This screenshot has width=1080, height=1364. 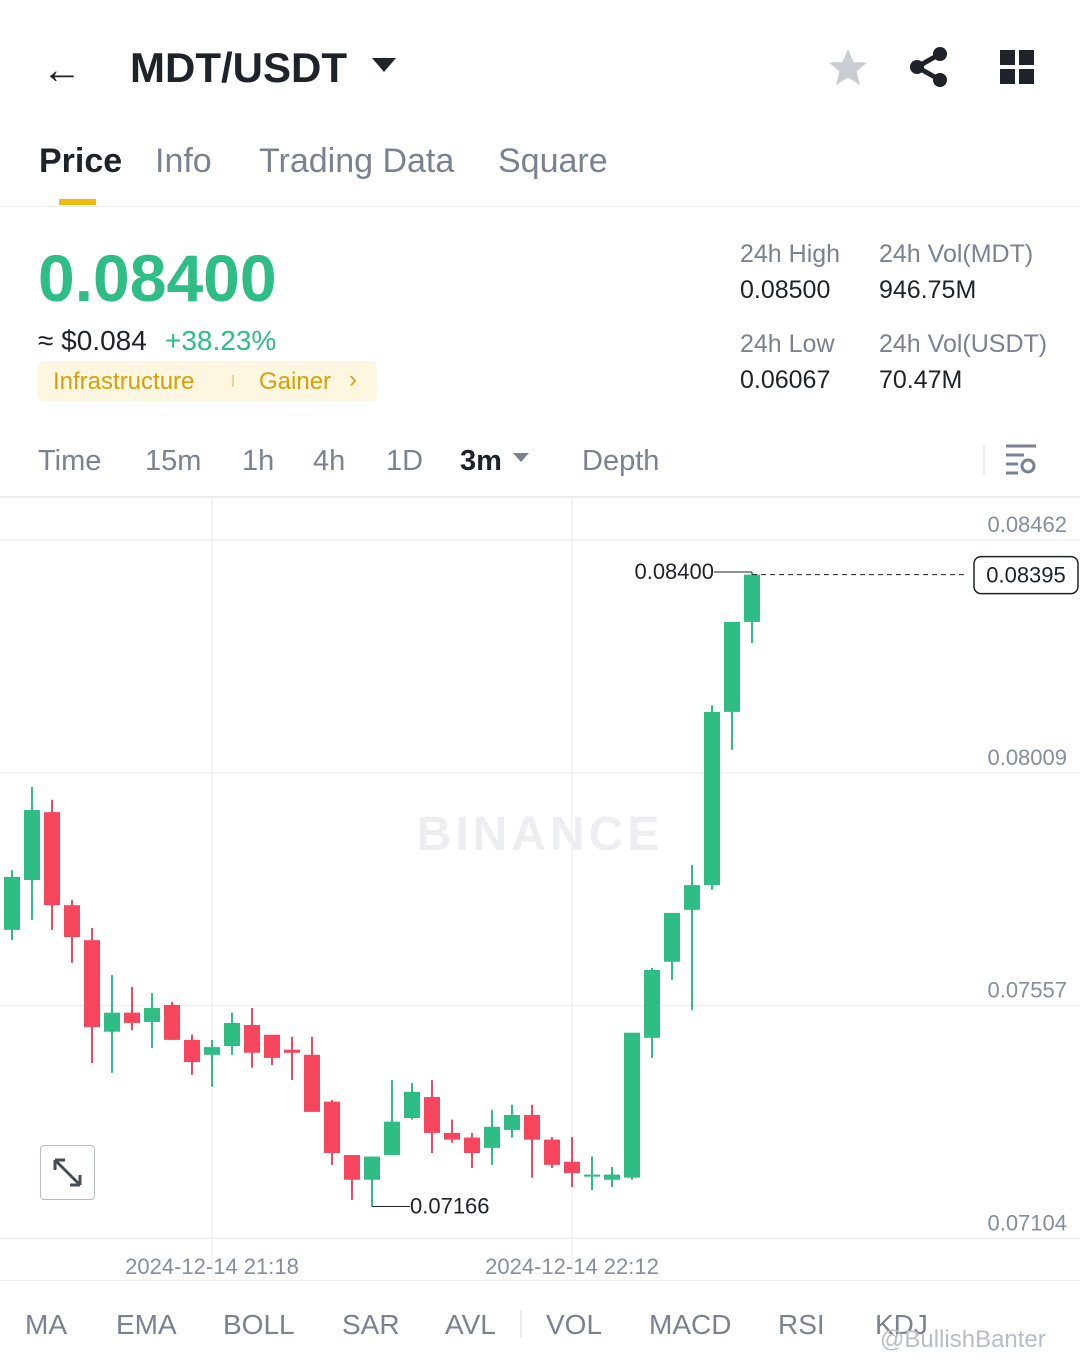 What do you see at coordinates (921, 380) in the screenshot?
I see `stat-value: 70.47M` at bounding box center [921, 380].